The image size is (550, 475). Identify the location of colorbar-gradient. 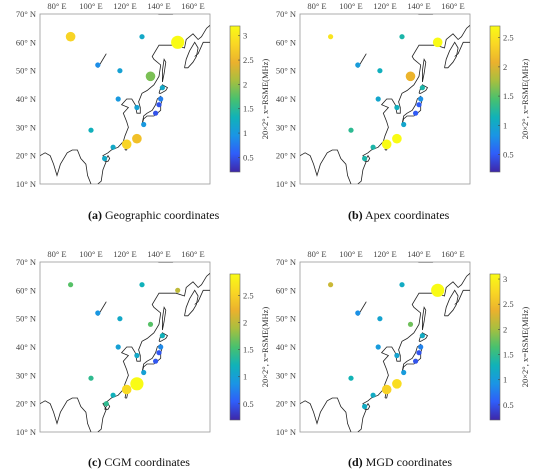
(235, 99).